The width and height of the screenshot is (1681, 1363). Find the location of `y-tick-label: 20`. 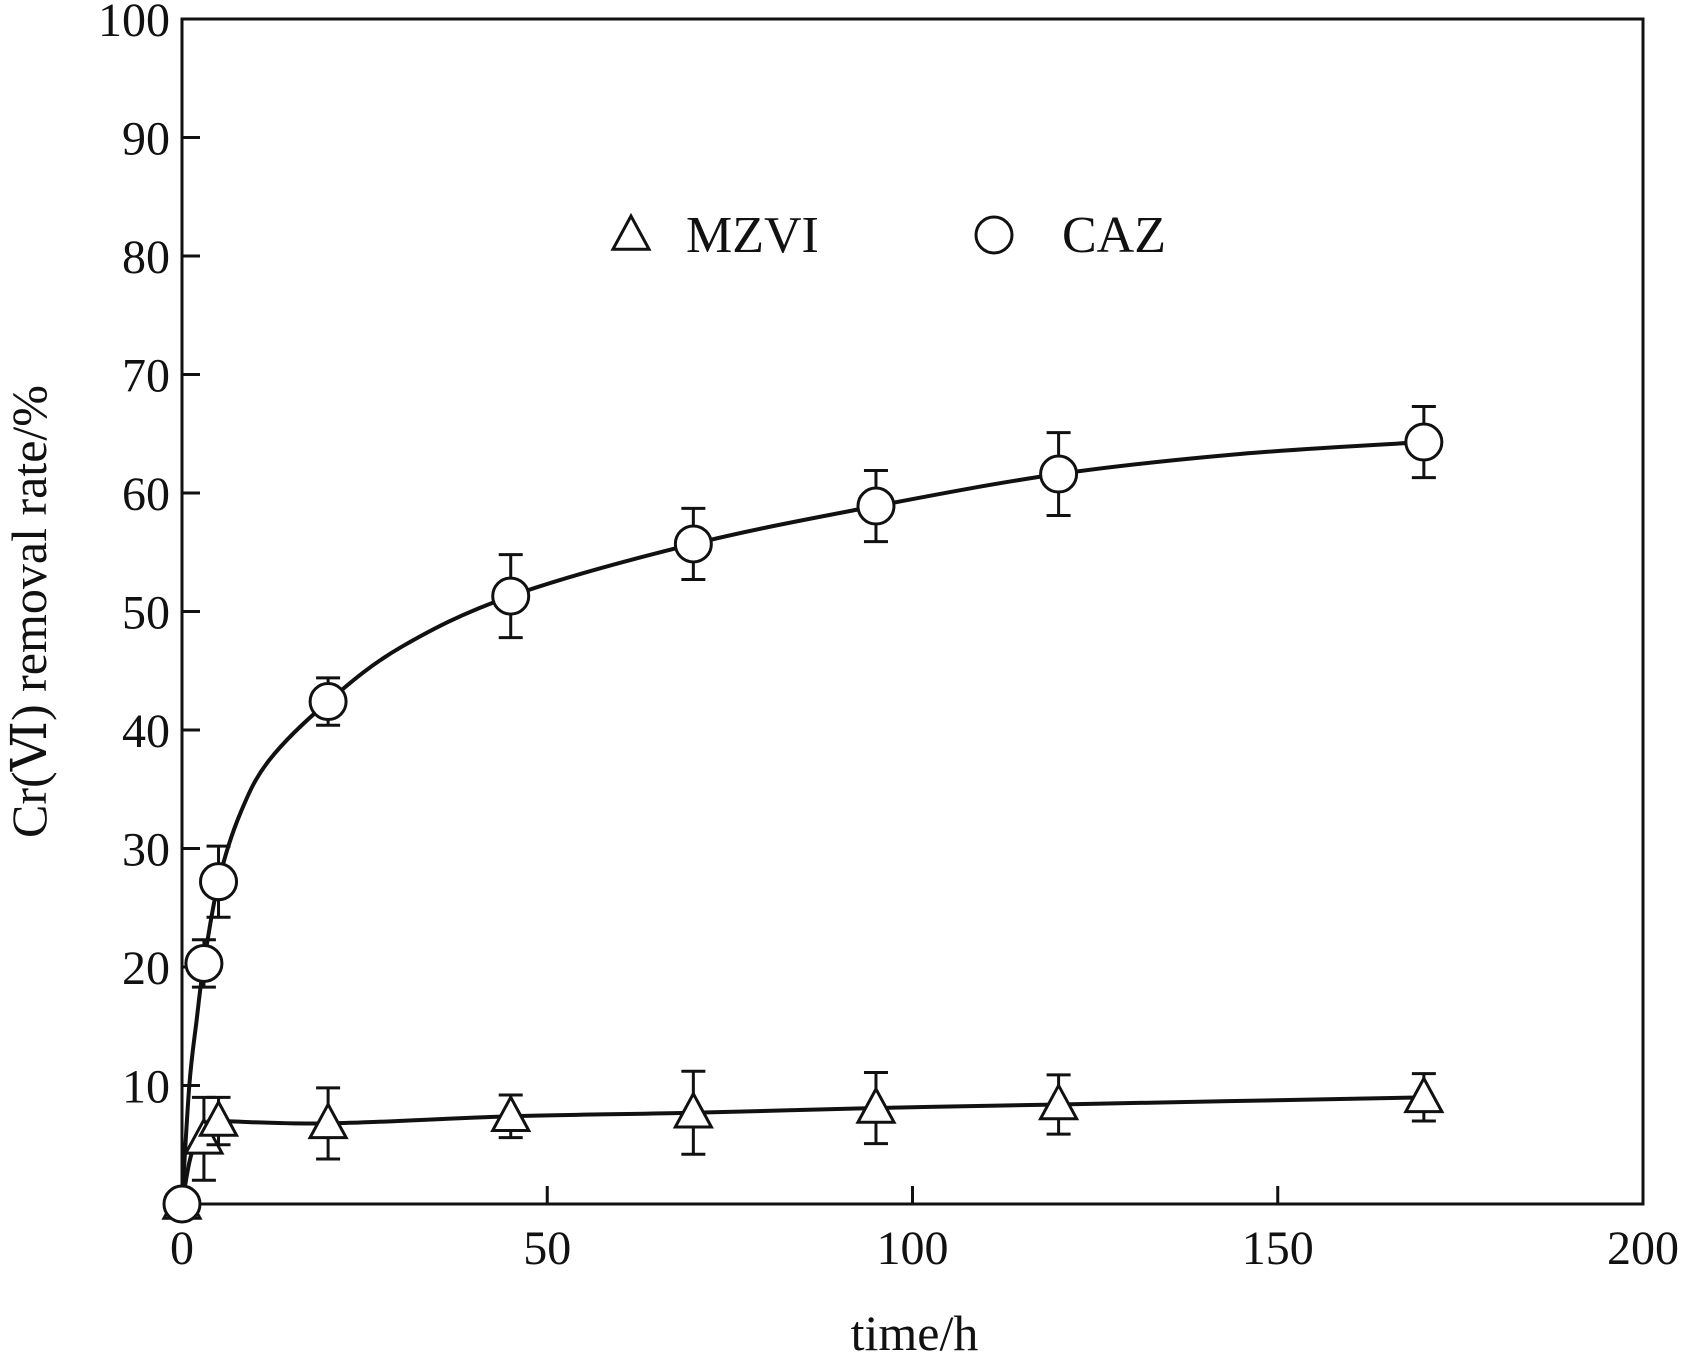

y-tick-label: 20 is located at coordinates (146, 968).